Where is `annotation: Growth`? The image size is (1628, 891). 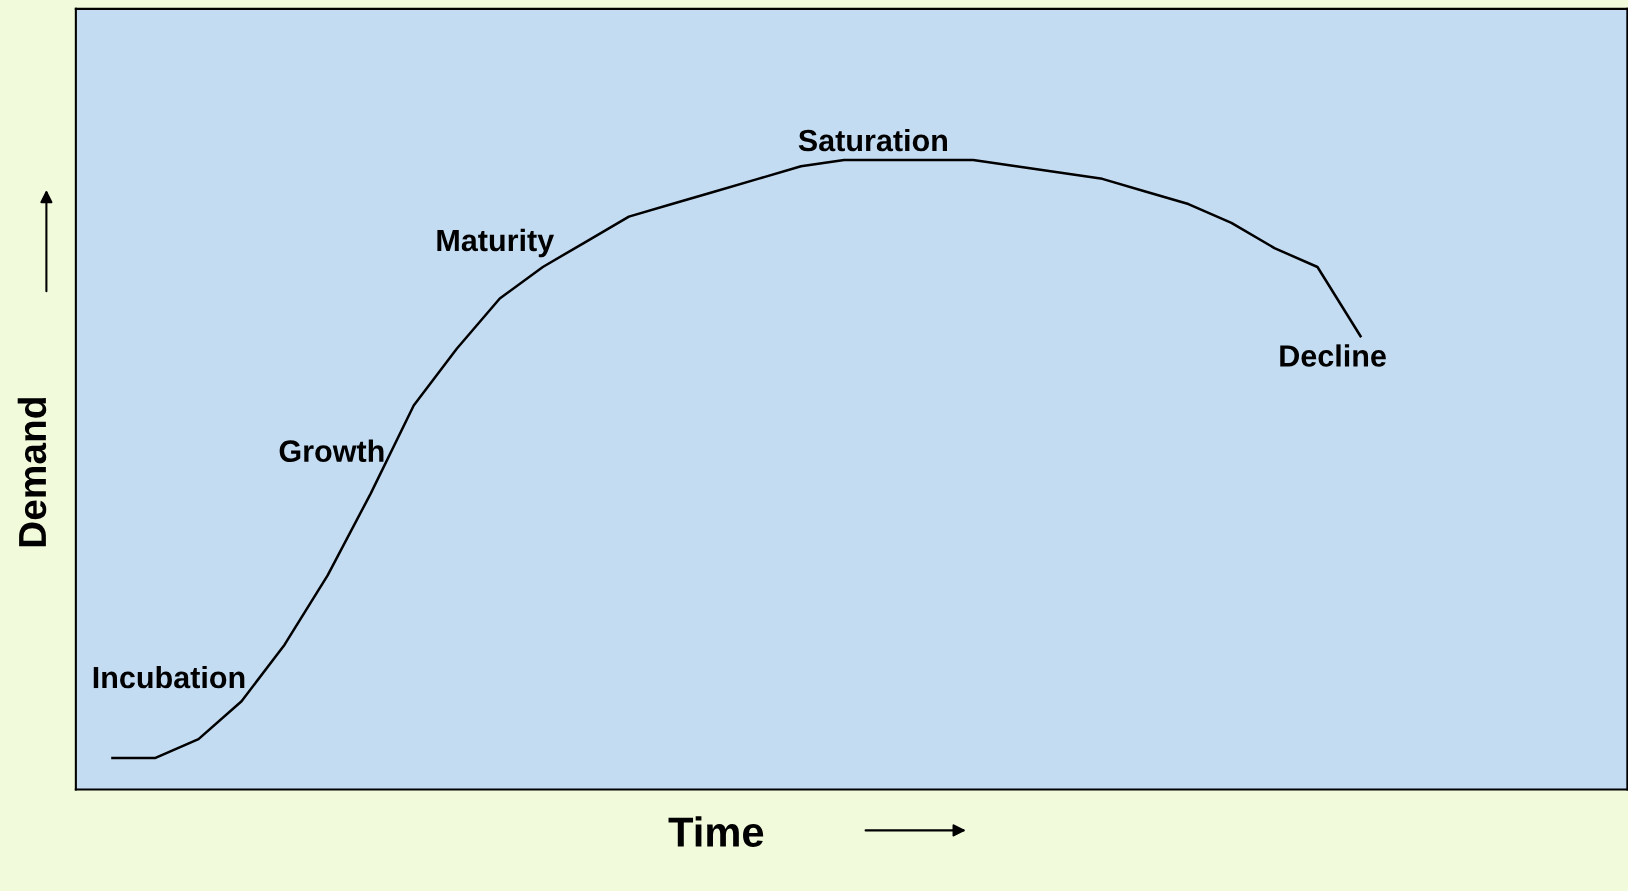
annotation: Growth is located at coordinates (331, 451).